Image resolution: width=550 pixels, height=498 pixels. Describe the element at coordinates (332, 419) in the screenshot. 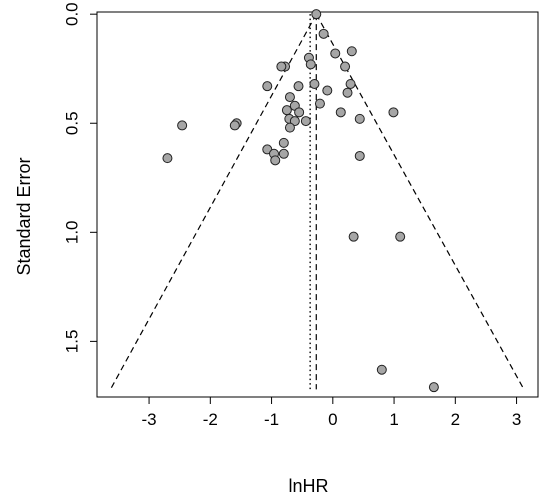

I see `x-tick-label: 0` at that location.